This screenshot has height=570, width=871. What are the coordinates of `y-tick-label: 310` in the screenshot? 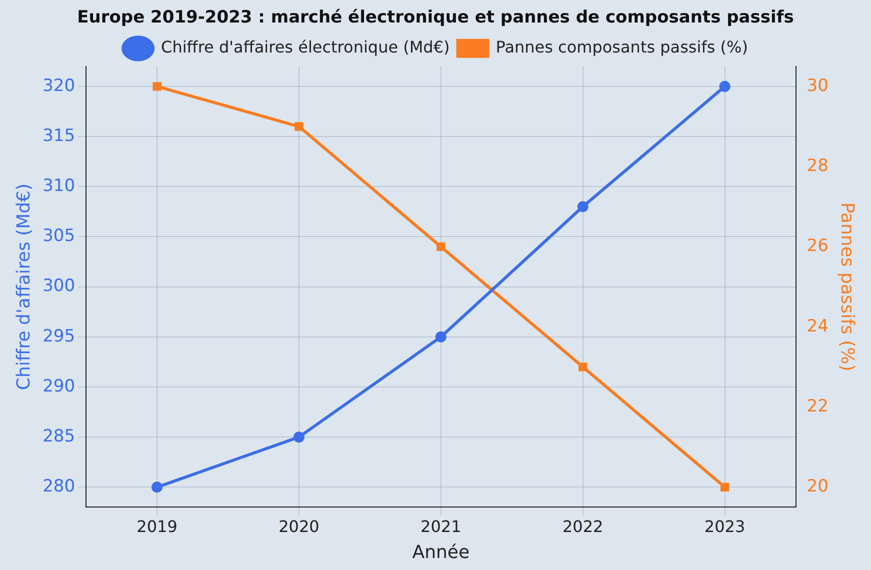 It's located at (59, 186).